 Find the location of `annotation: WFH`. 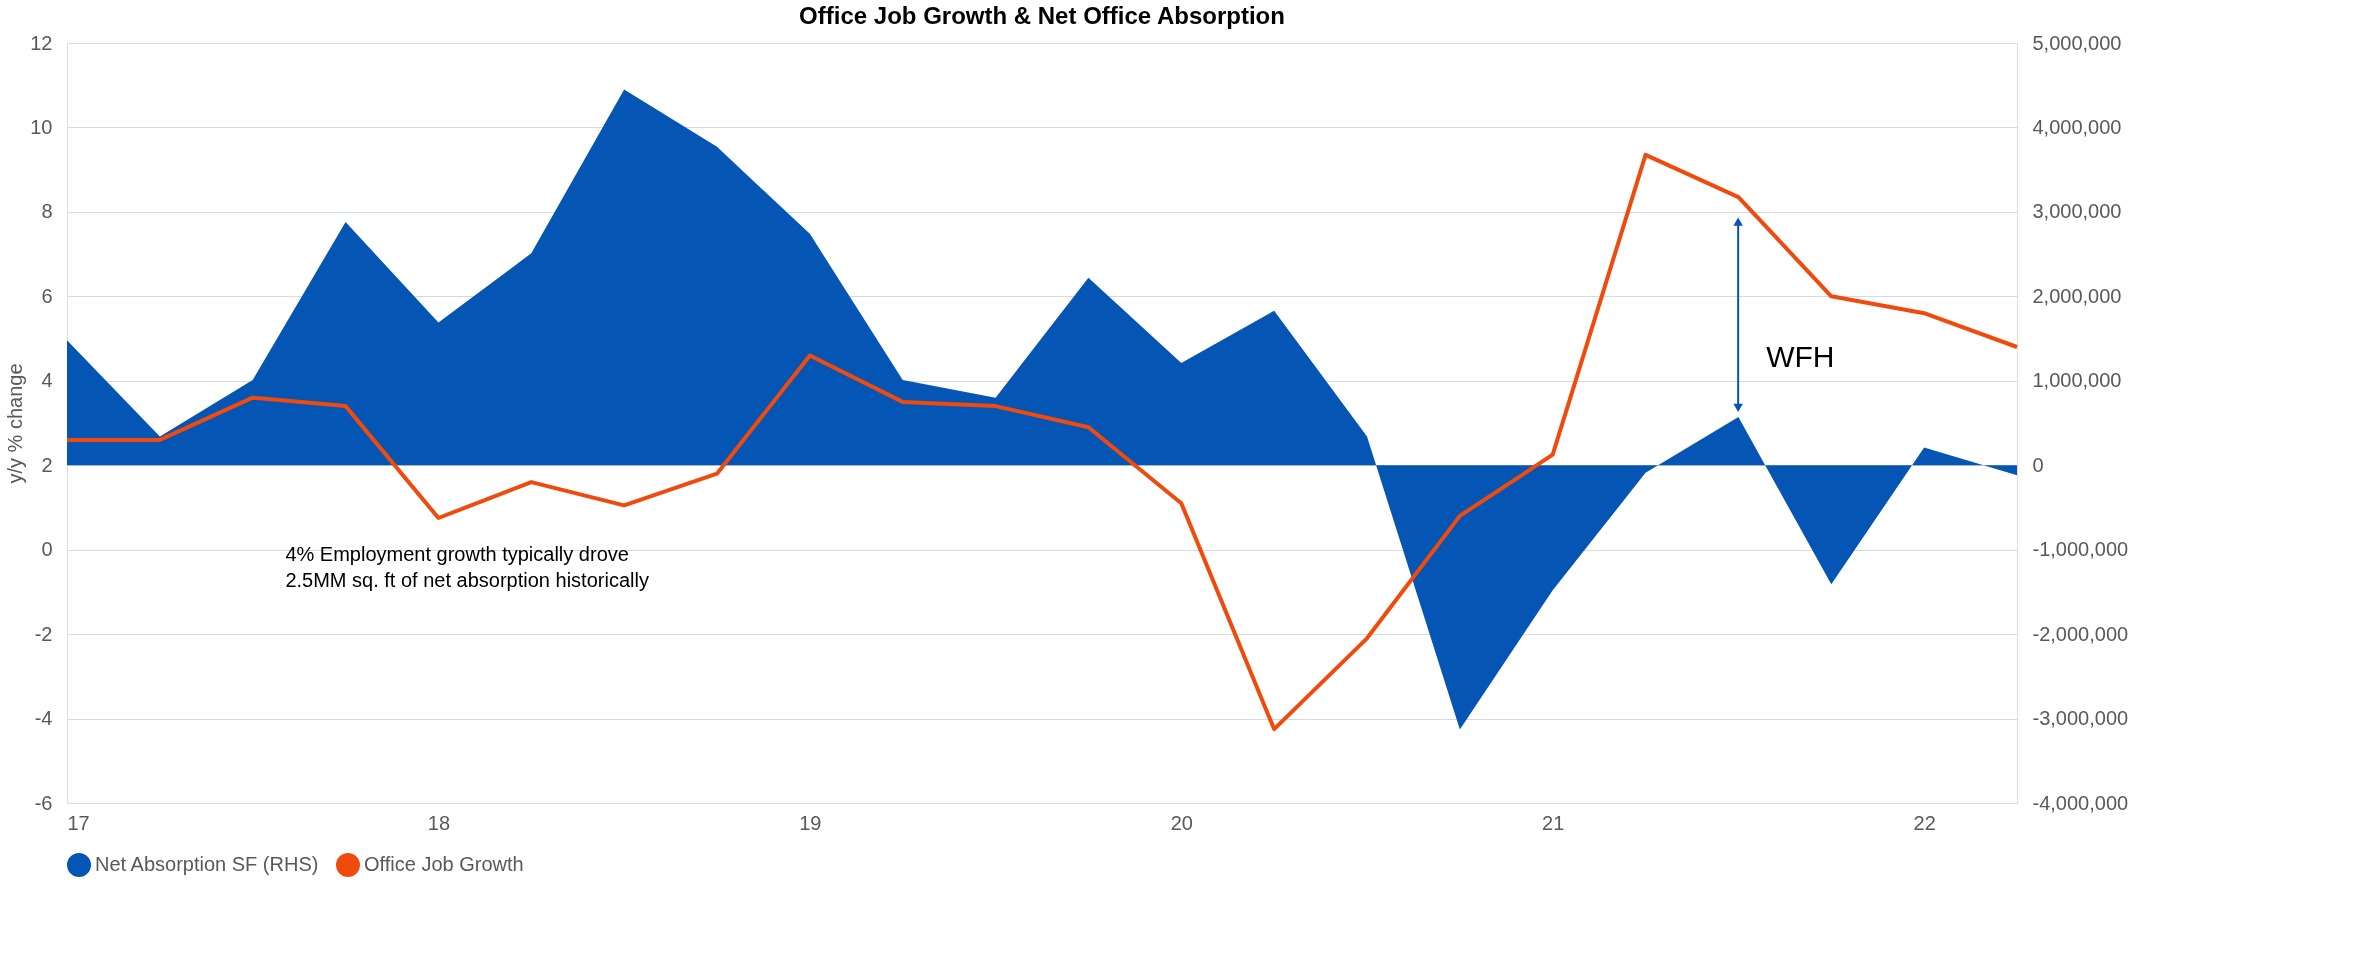

annotation: WFH is located at coordinates (1800, 357).